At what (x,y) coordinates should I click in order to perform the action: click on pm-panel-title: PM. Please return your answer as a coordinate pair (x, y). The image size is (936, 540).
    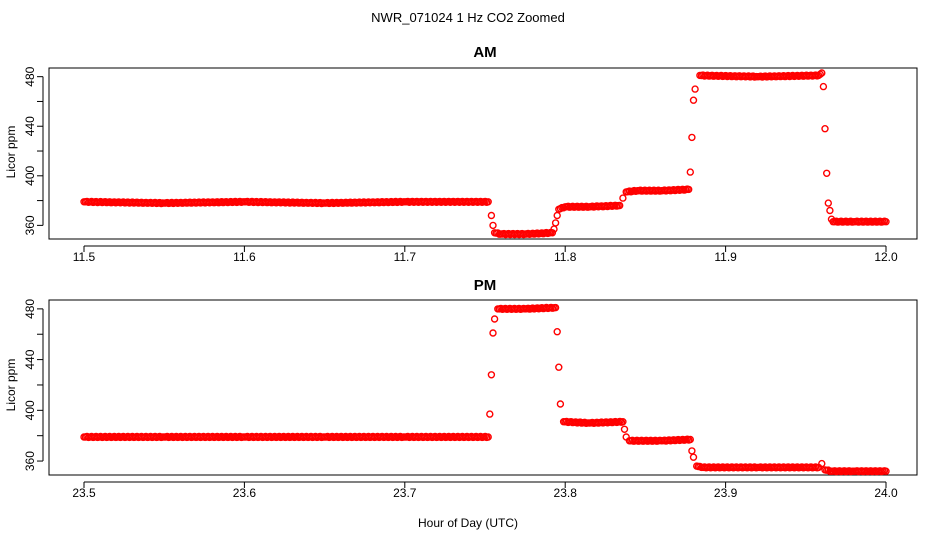
    Looking at the image, I should click on (485, 285).